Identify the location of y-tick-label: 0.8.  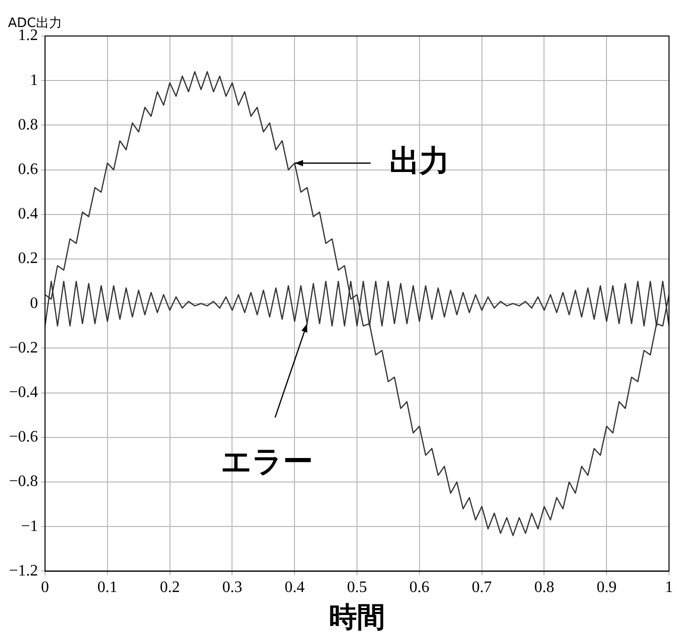
(28, 125).